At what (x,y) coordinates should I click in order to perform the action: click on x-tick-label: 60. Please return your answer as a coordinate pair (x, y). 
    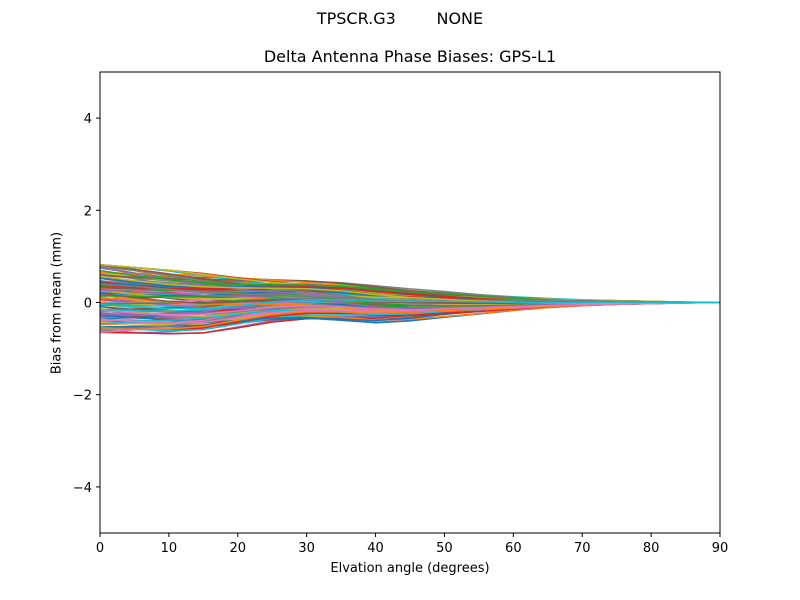
    Looking at the image, I should click on (513, 548).